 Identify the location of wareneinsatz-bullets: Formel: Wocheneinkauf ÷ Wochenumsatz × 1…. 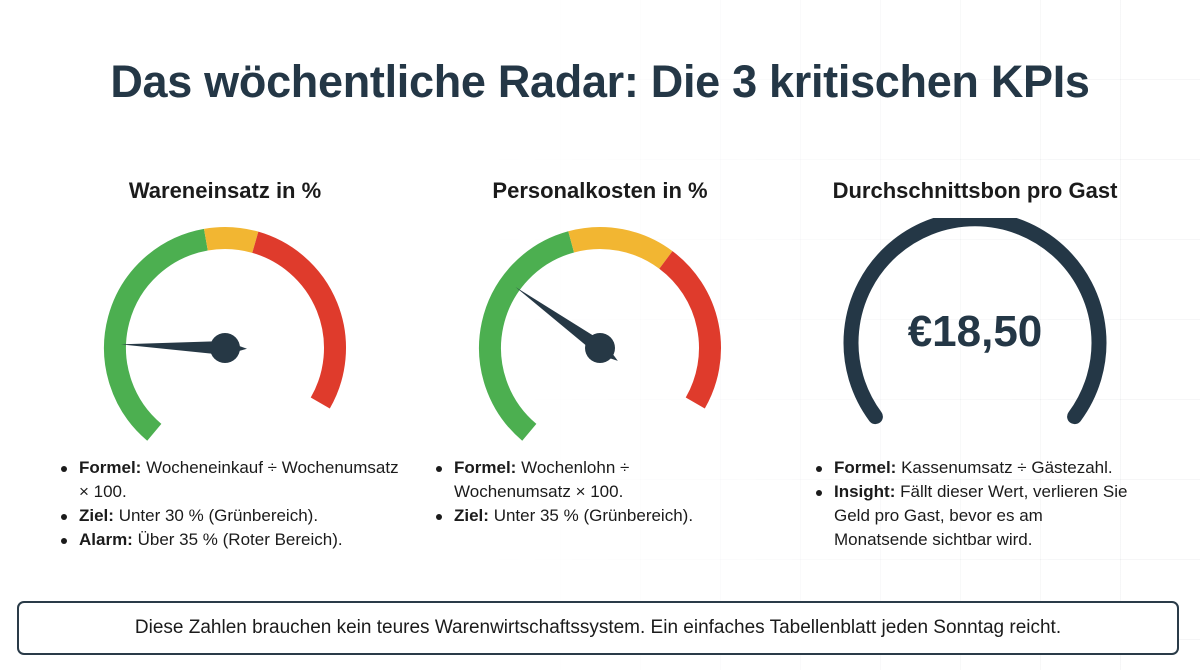
(230, 504).